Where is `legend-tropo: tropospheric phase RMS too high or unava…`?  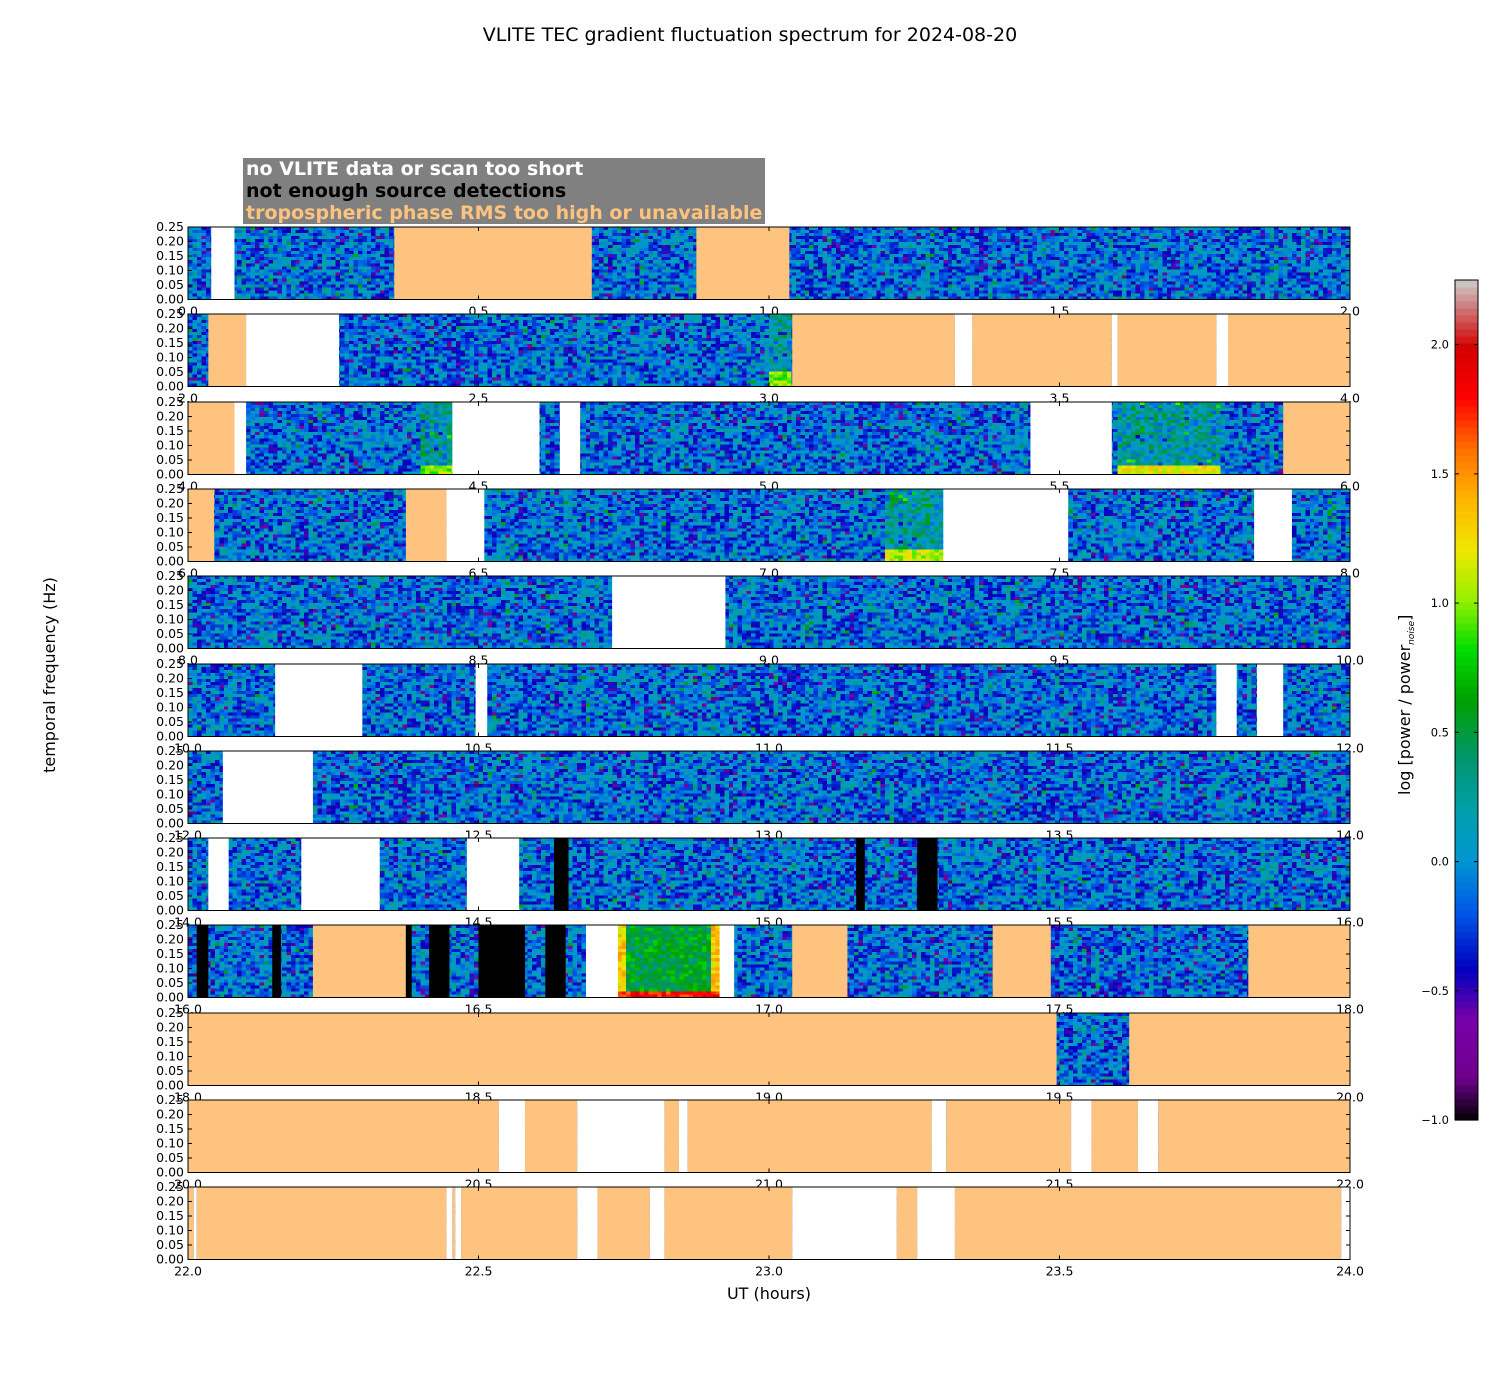
legend-tropo: tropospheric phase RMS too high or unava… is located at coordinates (504, 213).